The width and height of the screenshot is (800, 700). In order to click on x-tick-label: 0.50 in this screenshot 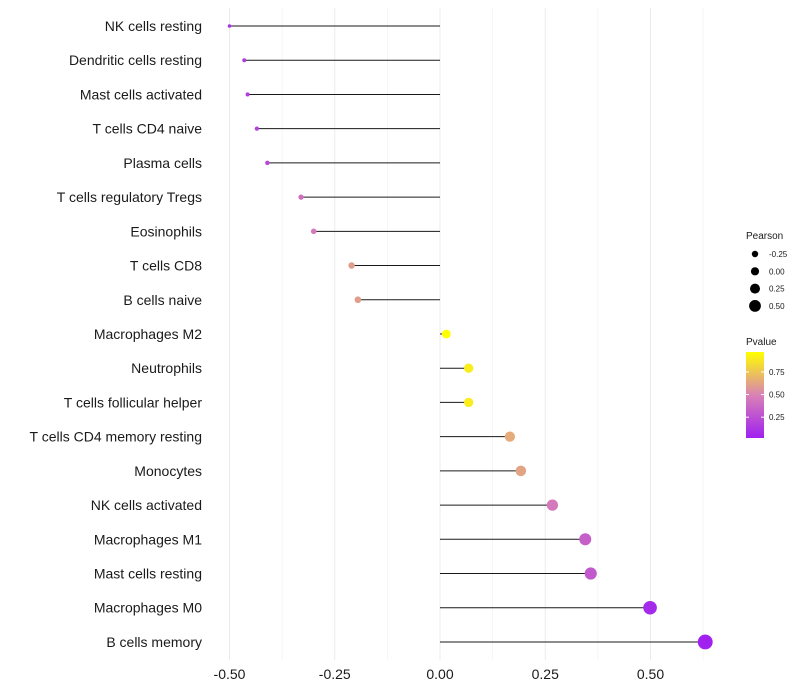, I will do `click(650, 674)`.